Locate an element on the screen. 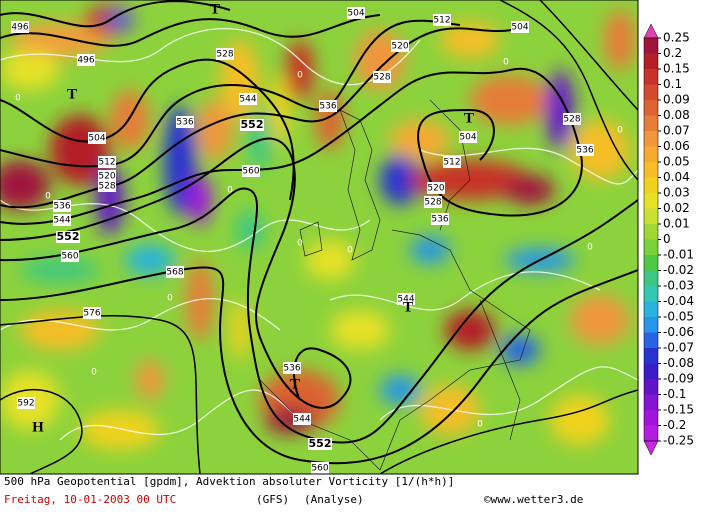 The width and height of the screenshot is (704, 517). legend-label: -0.08 is located at coordinates (678, 363).